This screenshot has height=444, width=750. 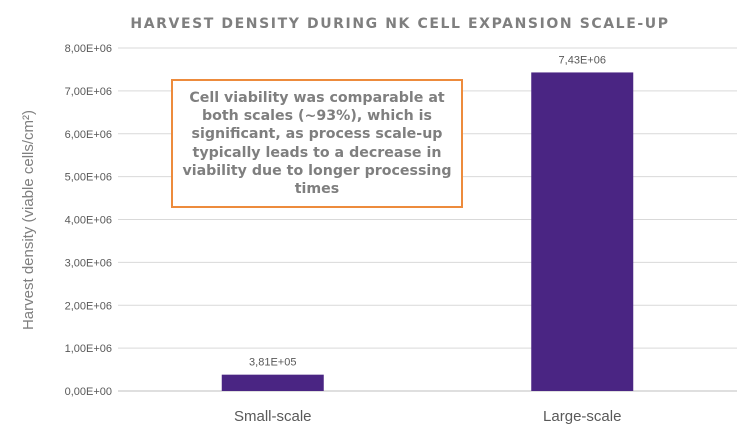 What do you see at coordinates (582, 416) in the screenshot?
I see `x-category-label: Large-scale` at bounding box center [582, 416].